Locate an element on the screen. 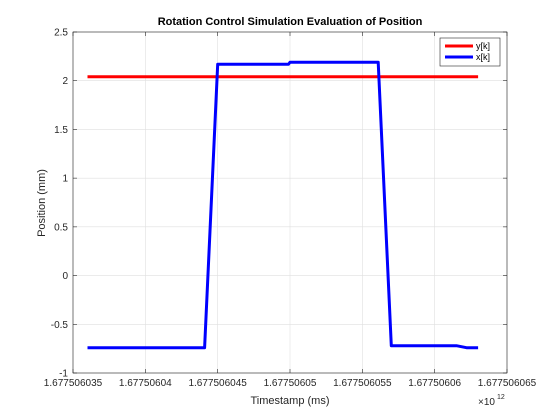 The image size is (560, 420). y-tick-label-7: 2.5 is located at coordinates (61, 33).